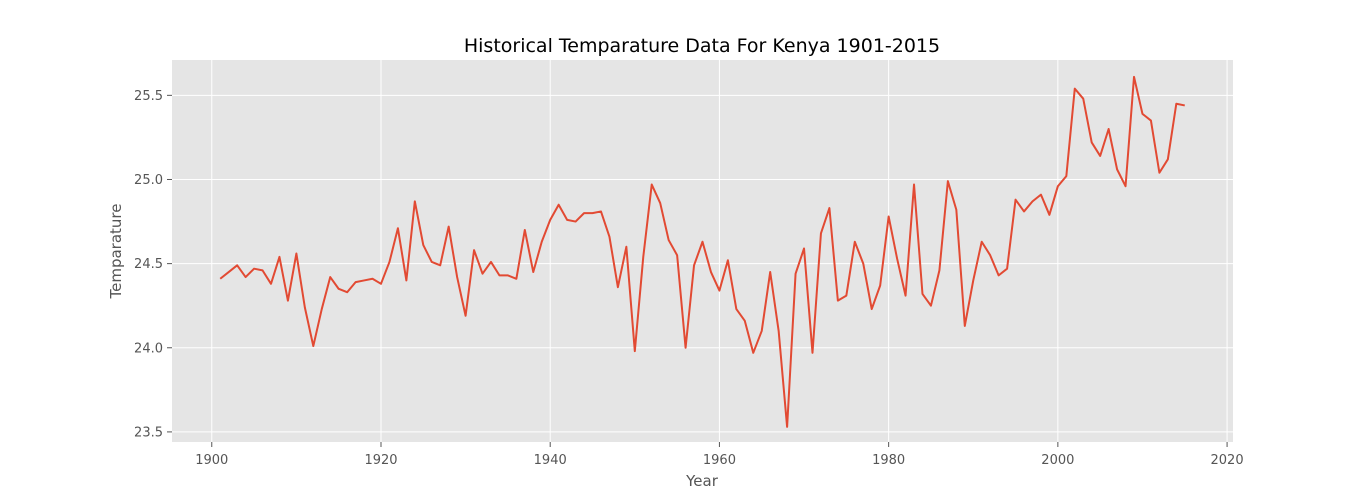 This screenshot has width=1370, height=500. I want to click on x-axis-ticks: 1900 1920 1940 1960 1980 2000 2020, so click(719, 455).